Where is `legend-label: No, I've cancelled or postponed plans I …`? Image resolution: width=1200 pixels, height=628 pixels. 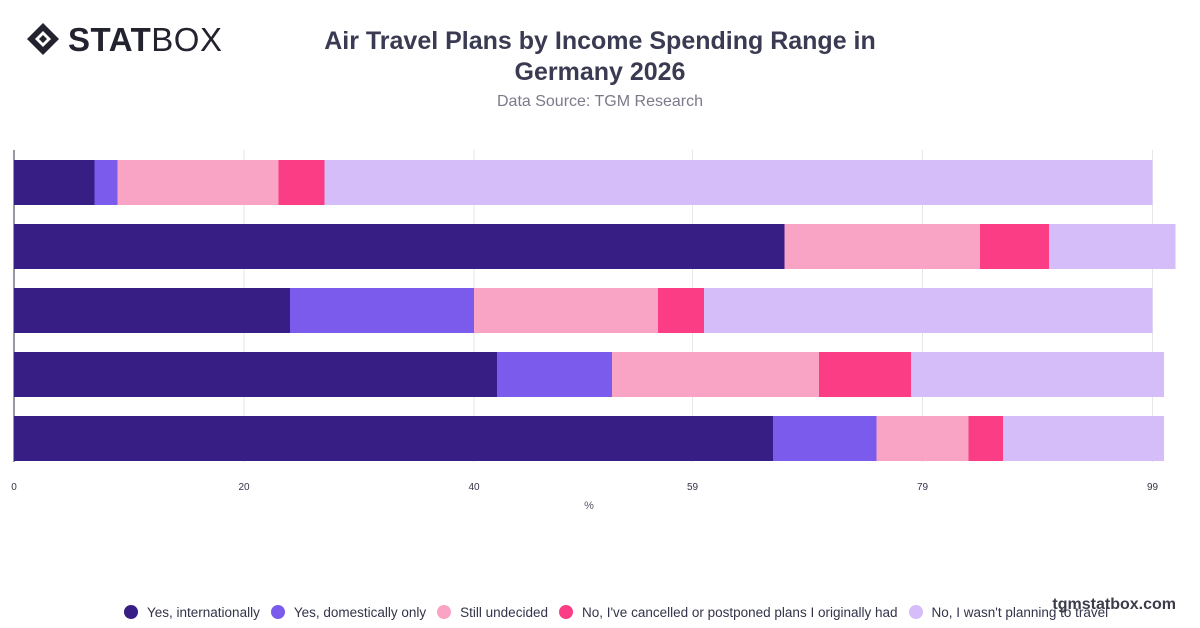
legend-label: No, I've cancelled or postponed plans I … is located at coordinates (739, 612).